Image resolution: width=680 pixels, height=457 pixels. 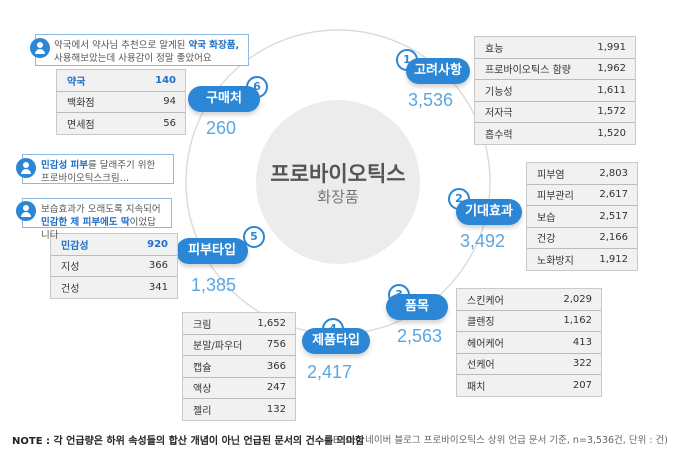 I want to click on table-row: 스킨케어 2,029, so click(x=529, y=300).